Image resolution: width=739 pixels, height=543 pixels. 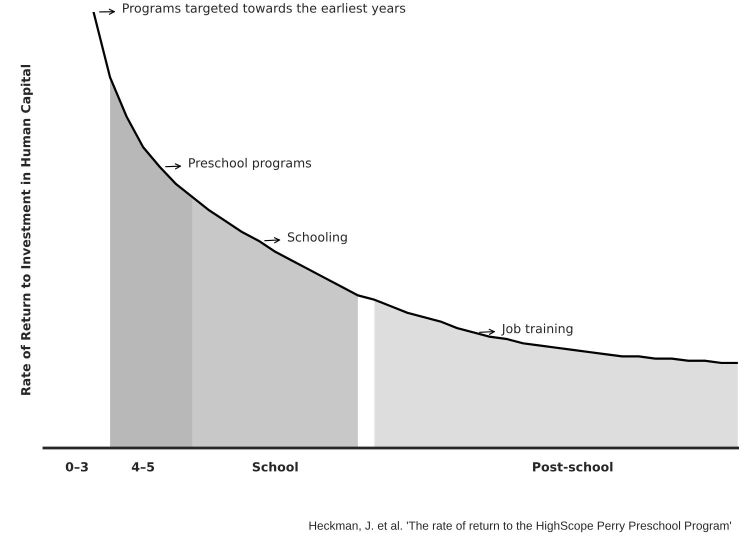 What do you see at coordinates (536, 330) in the screenshot?
I see `annotation: Job training` at bounding box center [536, 330].